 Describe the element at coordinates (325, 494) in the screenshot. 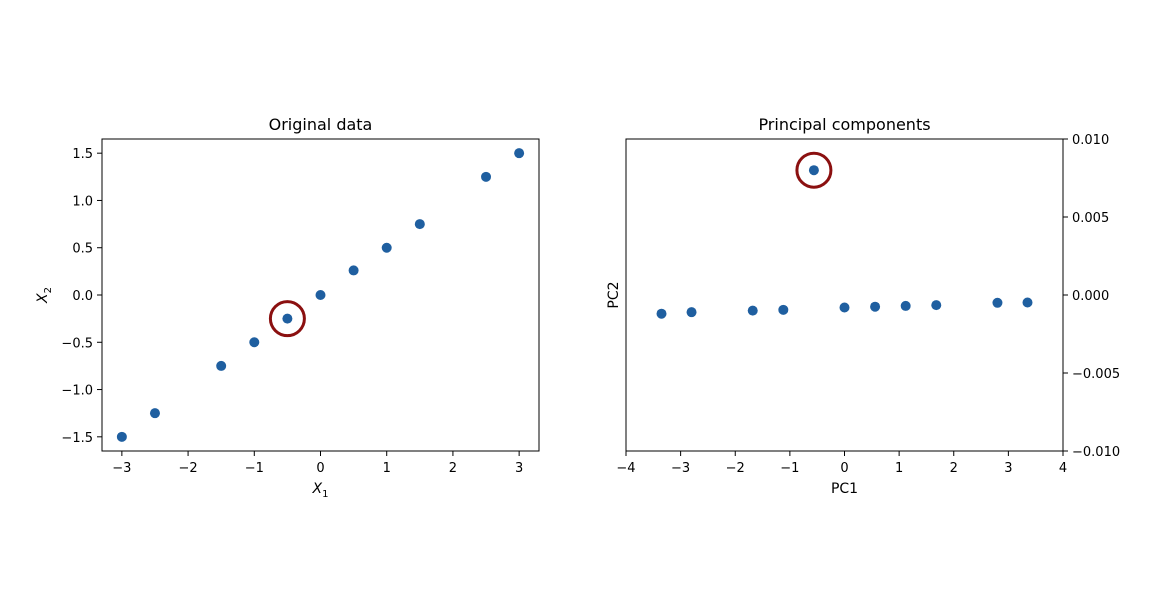

I see `x-axis-label-sub: 1` at that location.